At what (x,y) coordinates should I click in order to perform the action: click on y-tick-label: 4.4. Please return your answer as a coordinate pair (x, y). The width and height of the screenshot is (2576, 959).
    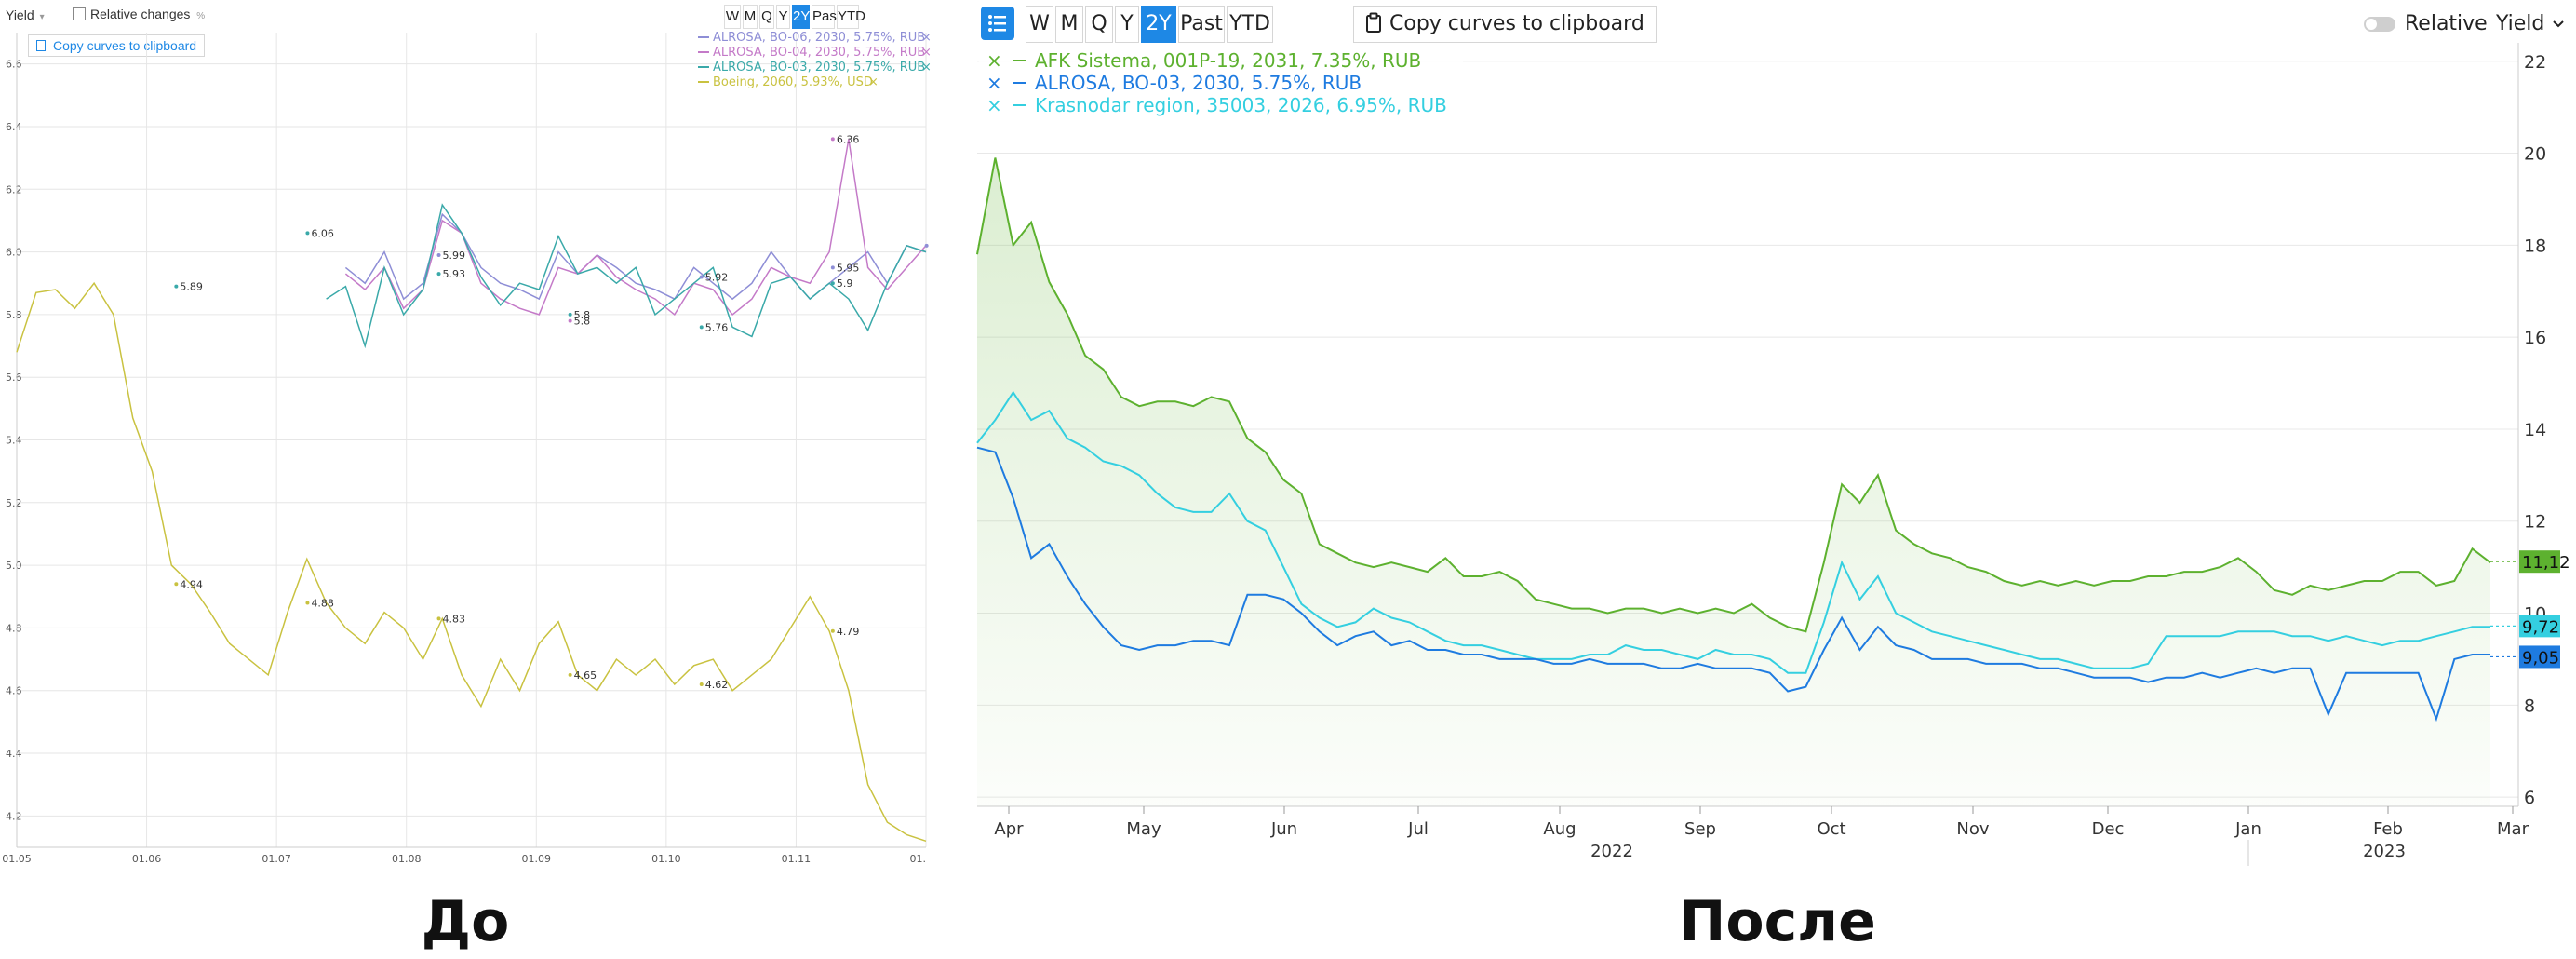
    Looking at the image, I should click on (14, 754).